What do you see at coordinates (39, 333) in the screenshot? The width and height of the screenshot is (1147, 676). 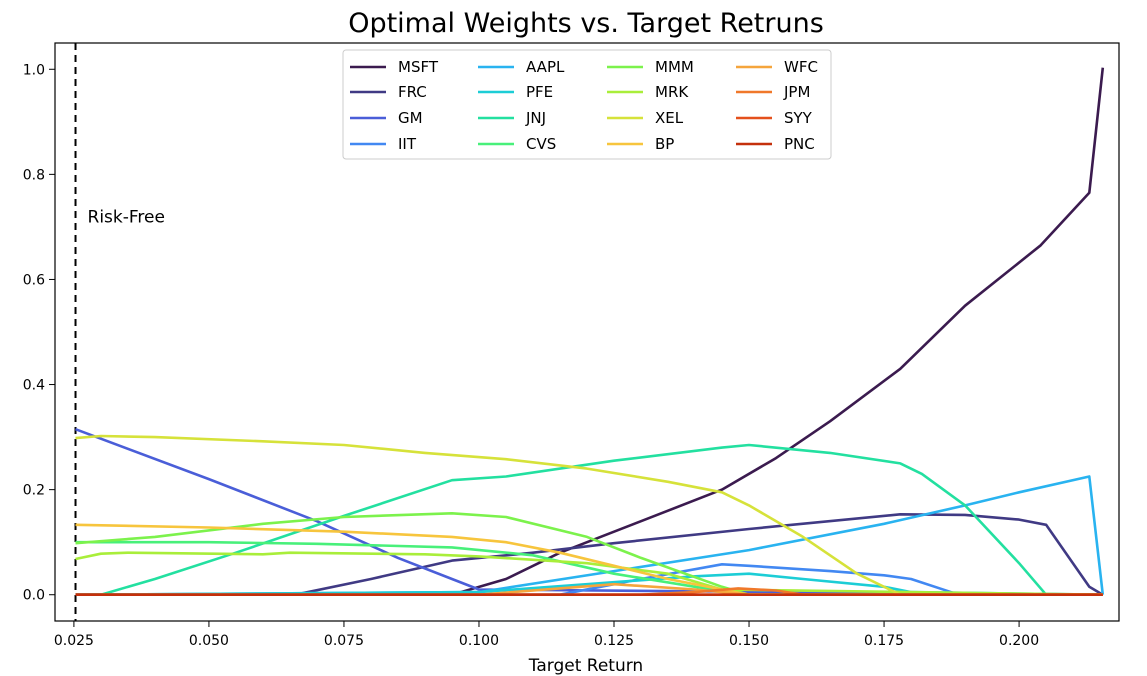 I see `y-axis: 0.0 0.2 0.4 0.6 0.8 1.0` at bounding box center [39, 333].